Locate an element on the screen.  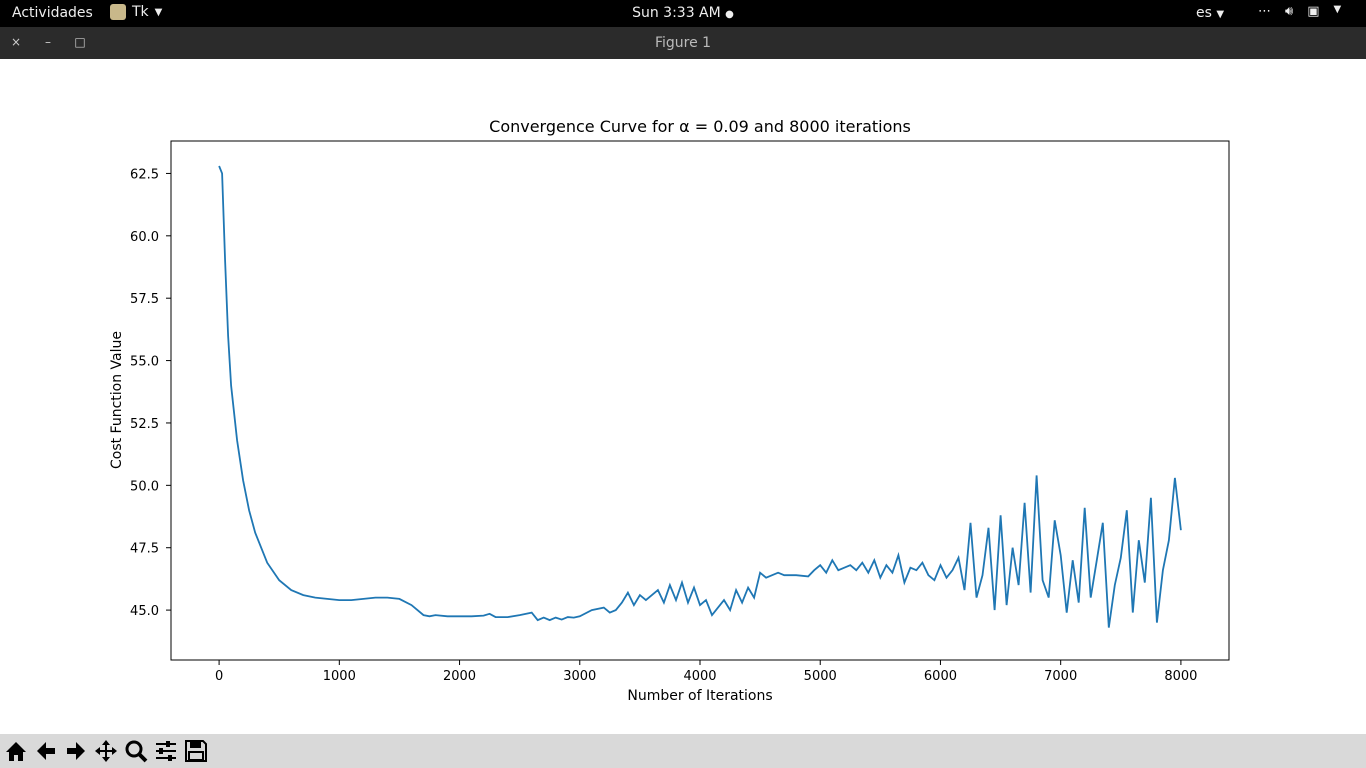
close-icon: × is located at coordinates (16, 42).